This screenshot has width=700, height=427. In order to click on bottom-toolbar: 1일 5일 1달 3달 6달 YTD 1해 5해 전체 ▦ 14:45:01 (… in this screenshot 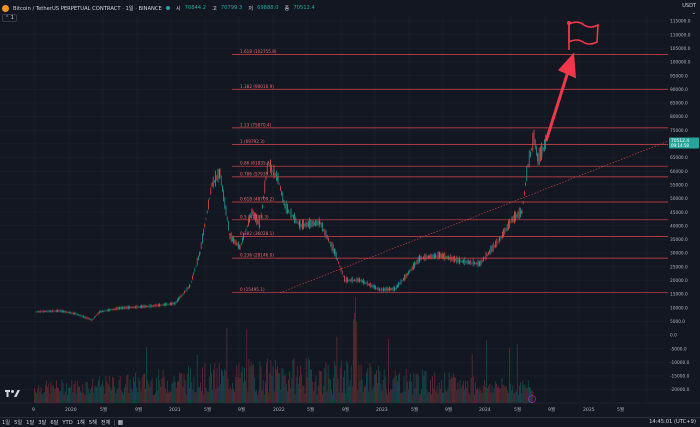, I will do `click(350, 422)`.